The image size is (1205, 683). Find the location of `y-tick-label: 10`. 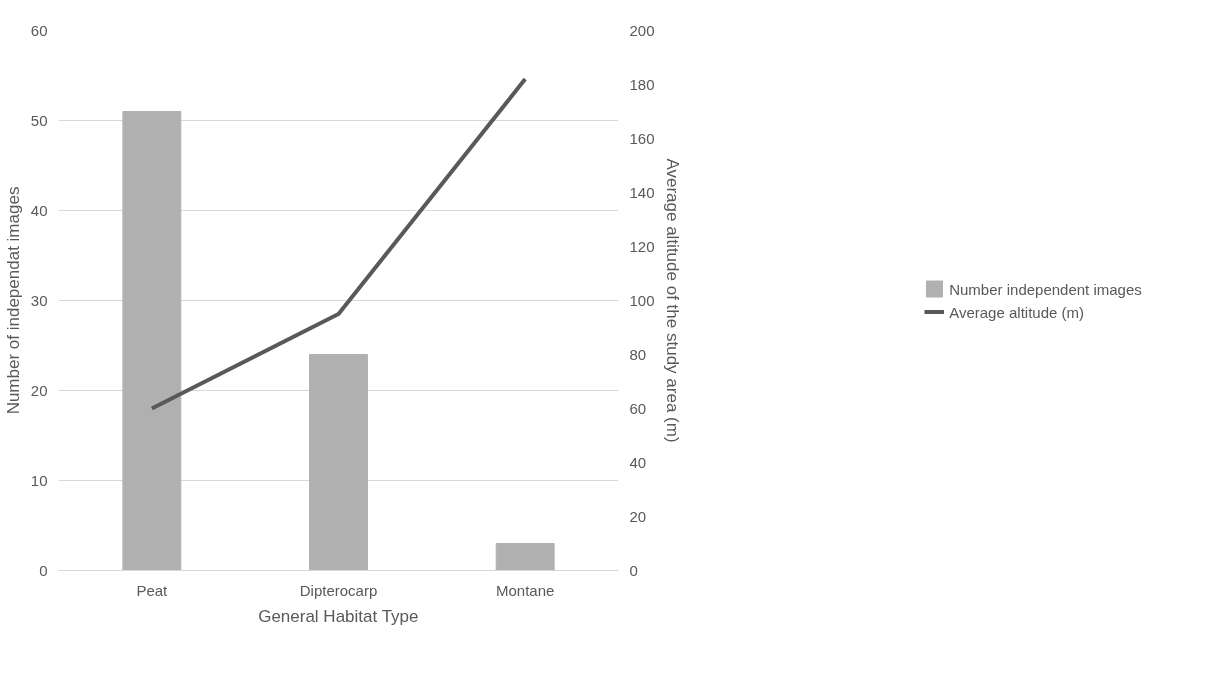

y-tick-label: 10 is located at coordinates (39, 480).